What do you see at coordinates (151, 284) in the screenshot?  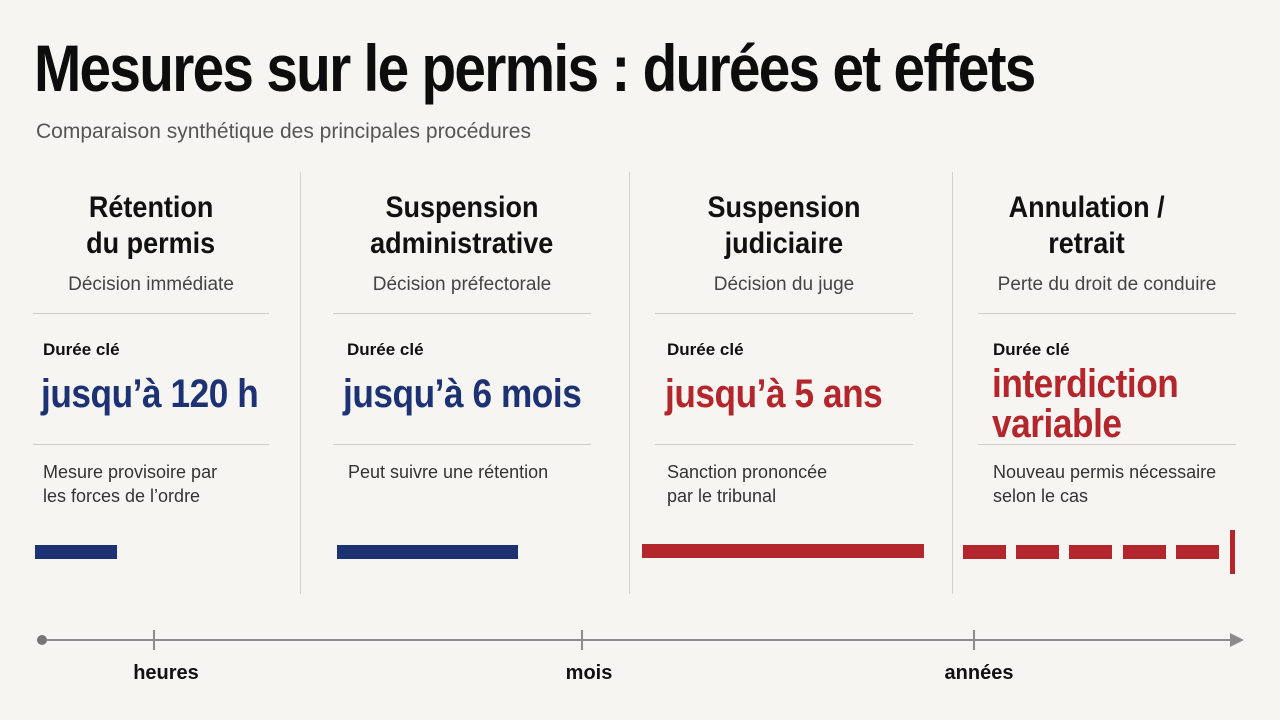 I see `column-subtitle: Décision immédiate` at bounding box center [151, 284].